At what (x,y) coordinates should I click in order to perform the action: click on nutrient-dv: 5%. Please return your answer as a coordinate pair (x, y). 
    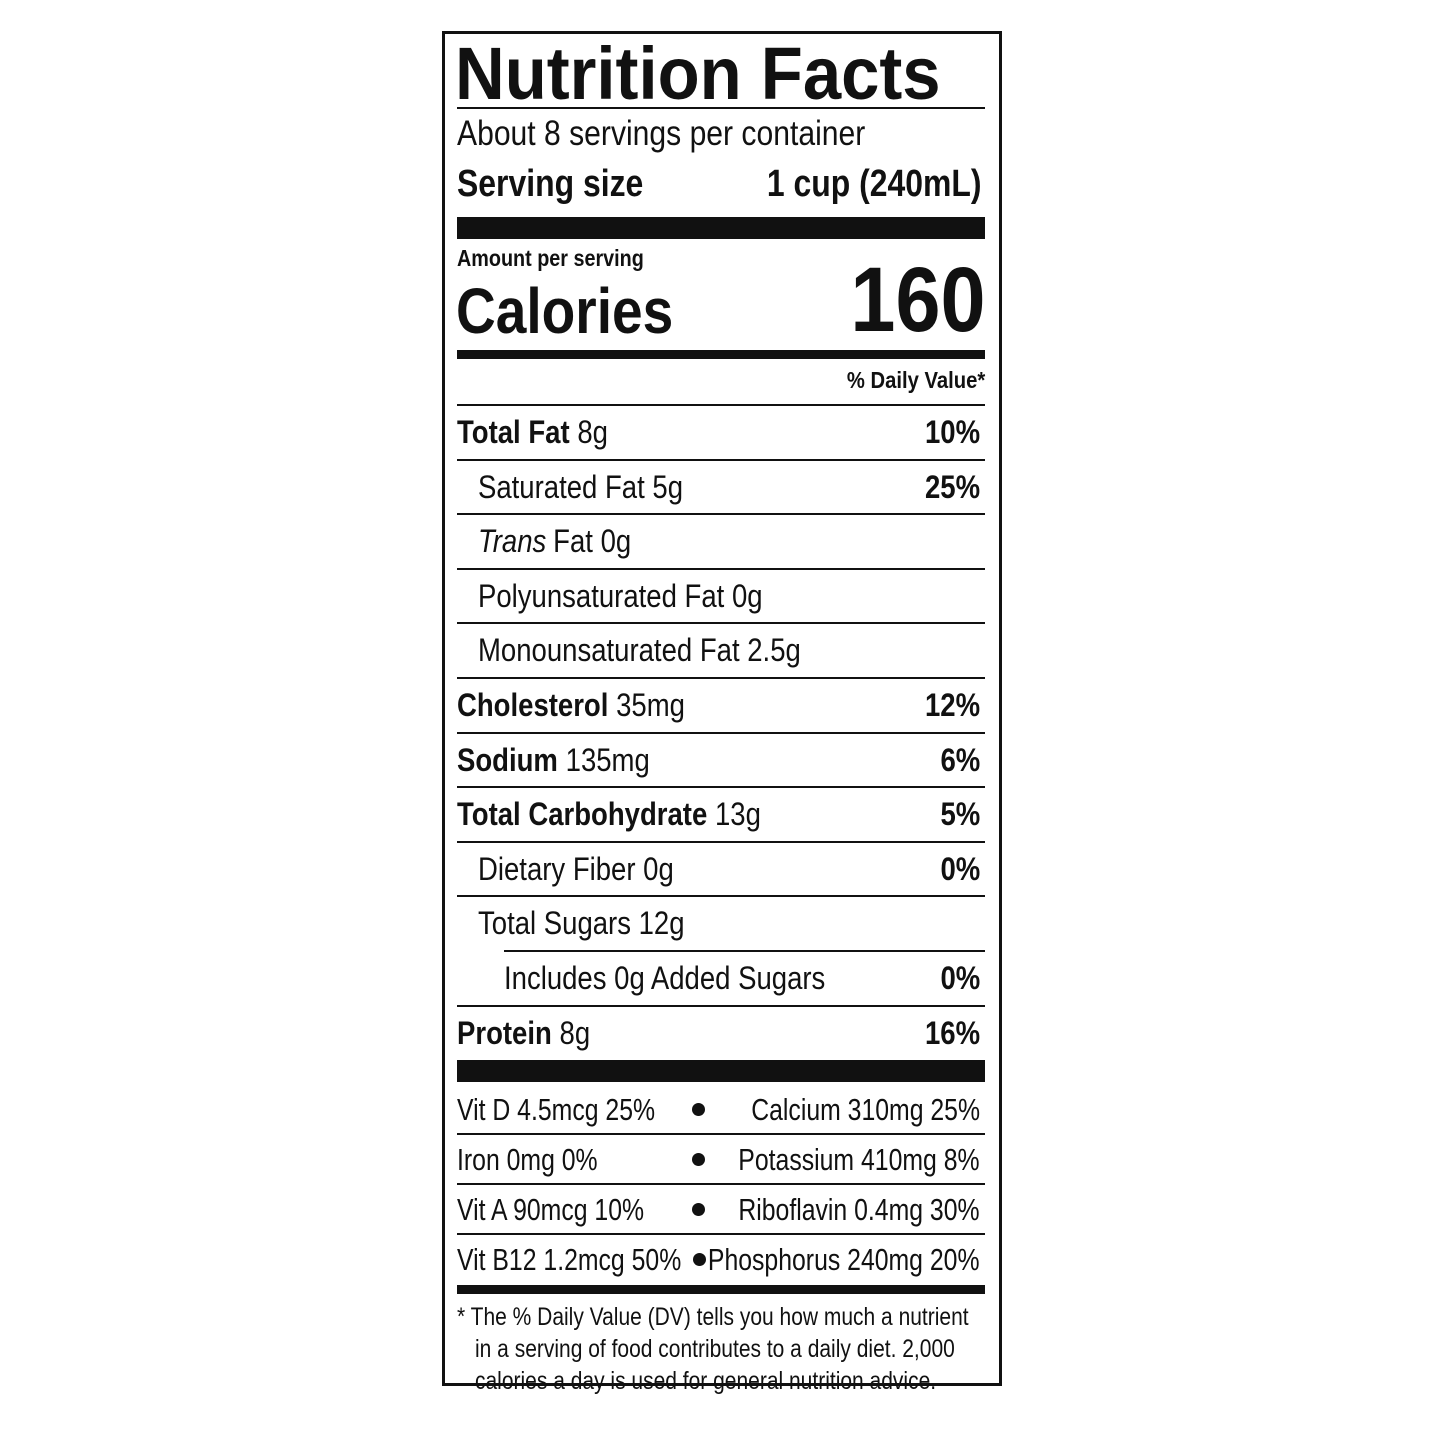
    Looking at the image, I should click on (960, 814).